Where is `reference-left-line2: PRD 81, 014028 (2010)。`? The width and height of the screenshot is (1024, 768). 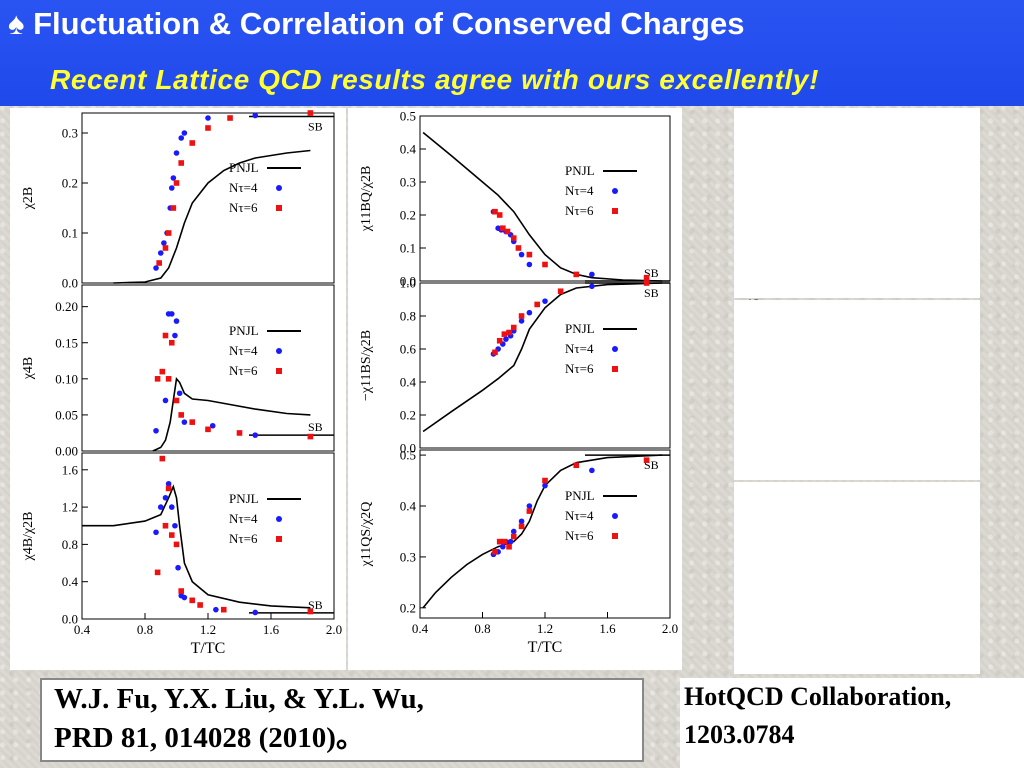
reference-left-line2: PRD 81, 014028 (2010)。 is located at coordinates (209, 738).